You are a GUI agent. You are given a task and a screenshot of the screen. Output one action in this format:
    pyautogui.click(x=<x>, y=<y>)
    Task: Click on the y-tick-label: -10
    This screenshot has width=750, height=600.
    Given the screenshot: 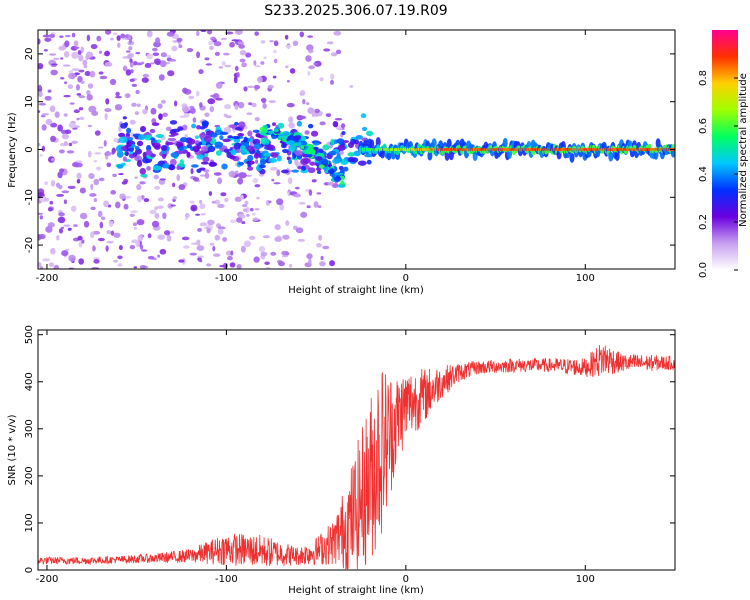 What is the action you would take?
    pyautogui.click(x=29, y=197)
    